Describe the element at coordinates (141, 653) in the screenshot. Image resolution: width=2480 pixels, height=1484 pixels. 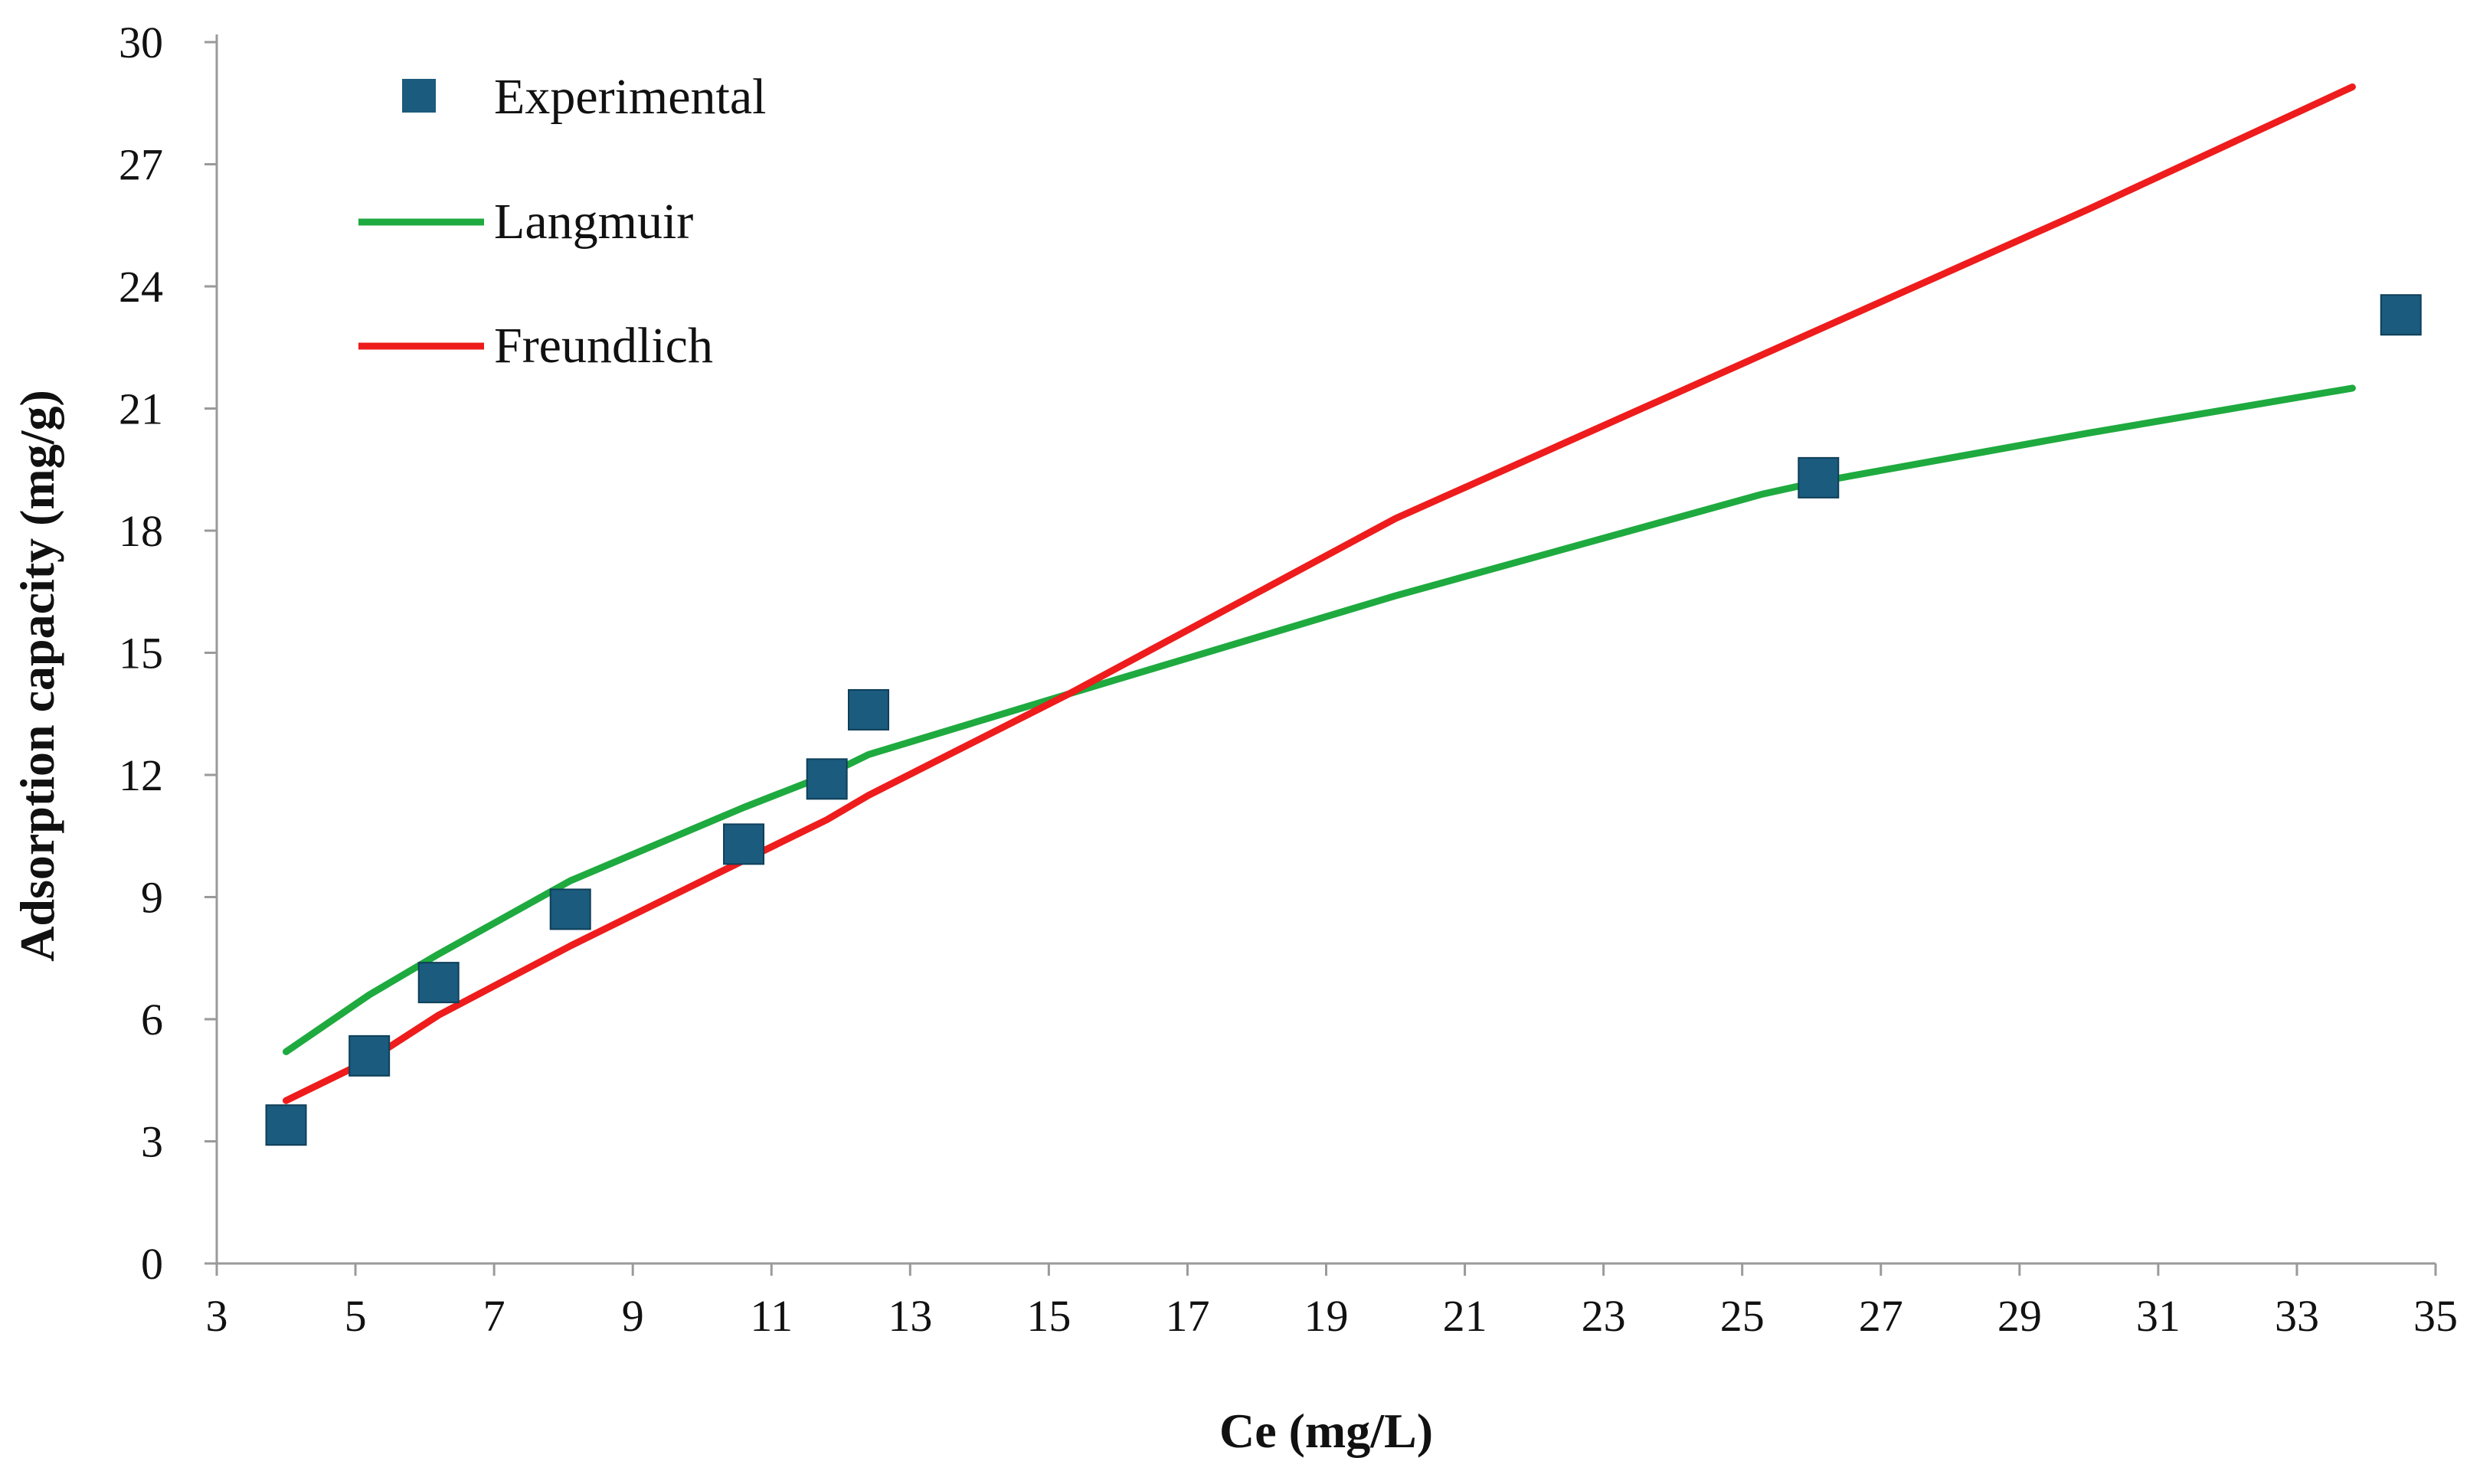
I see `y-tick-label: 15` at that location.